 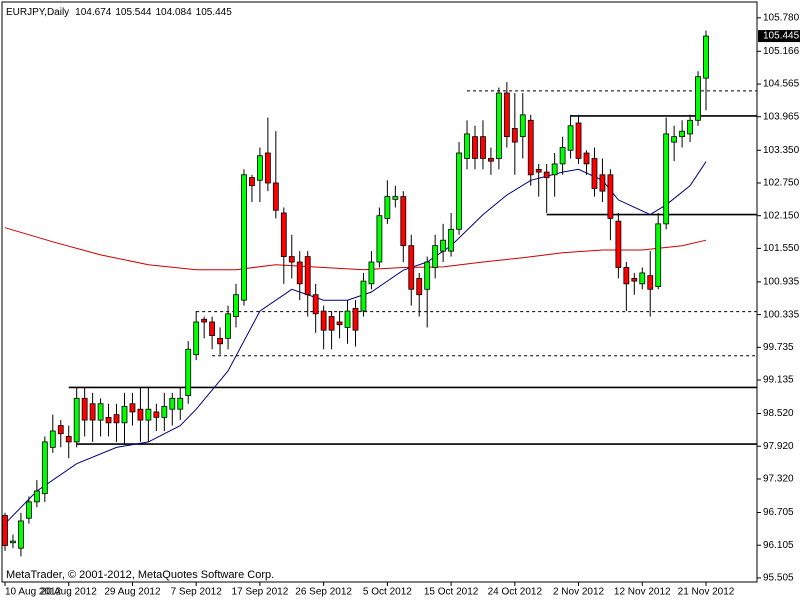 I want to click on y-tick-label: 99.135, so click(x=778, y=380).